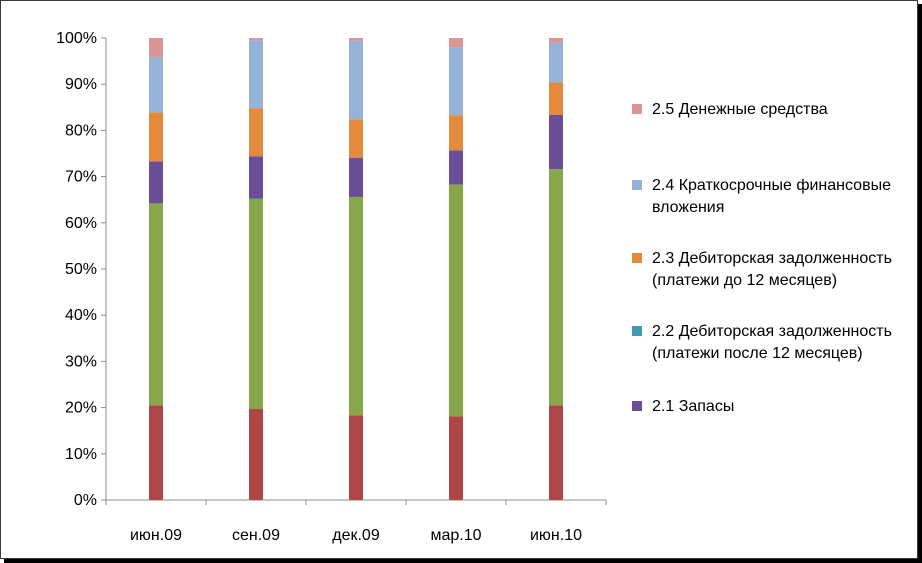 The width and height of the screenshot is (922, 563). Describe the element at coordinates (81, 315) in the screenshot. I see `y-tick-label: 40%` at that location.